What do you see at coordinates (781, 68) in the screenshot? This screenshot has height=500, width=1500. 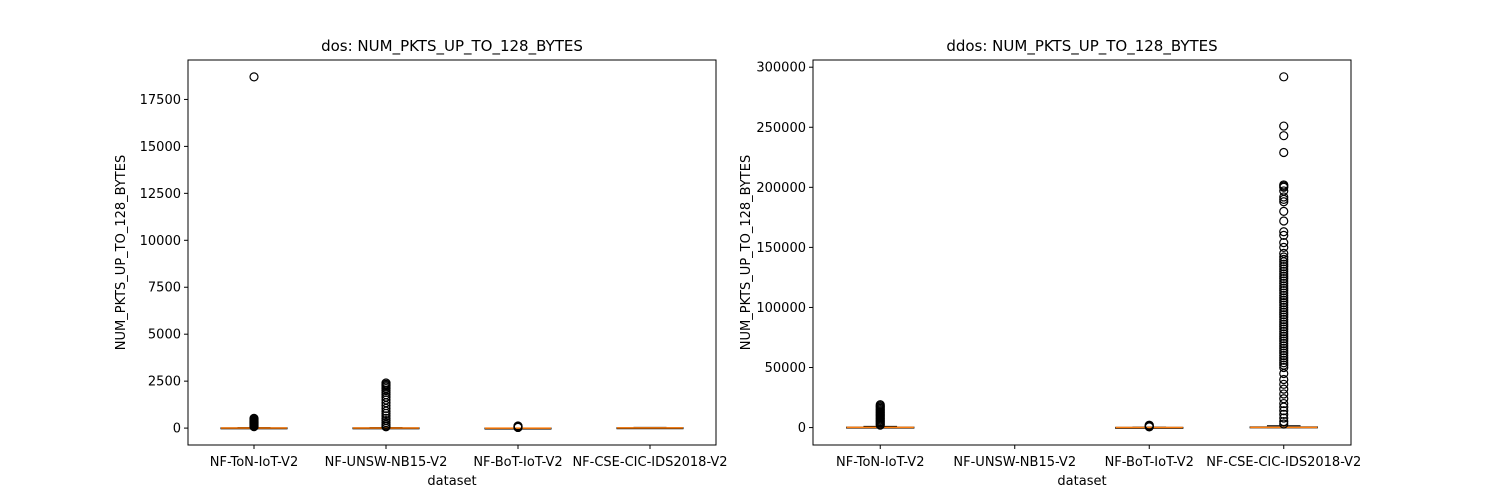 I see `y-tick-label: 300000` at bounding box center [781, 68].